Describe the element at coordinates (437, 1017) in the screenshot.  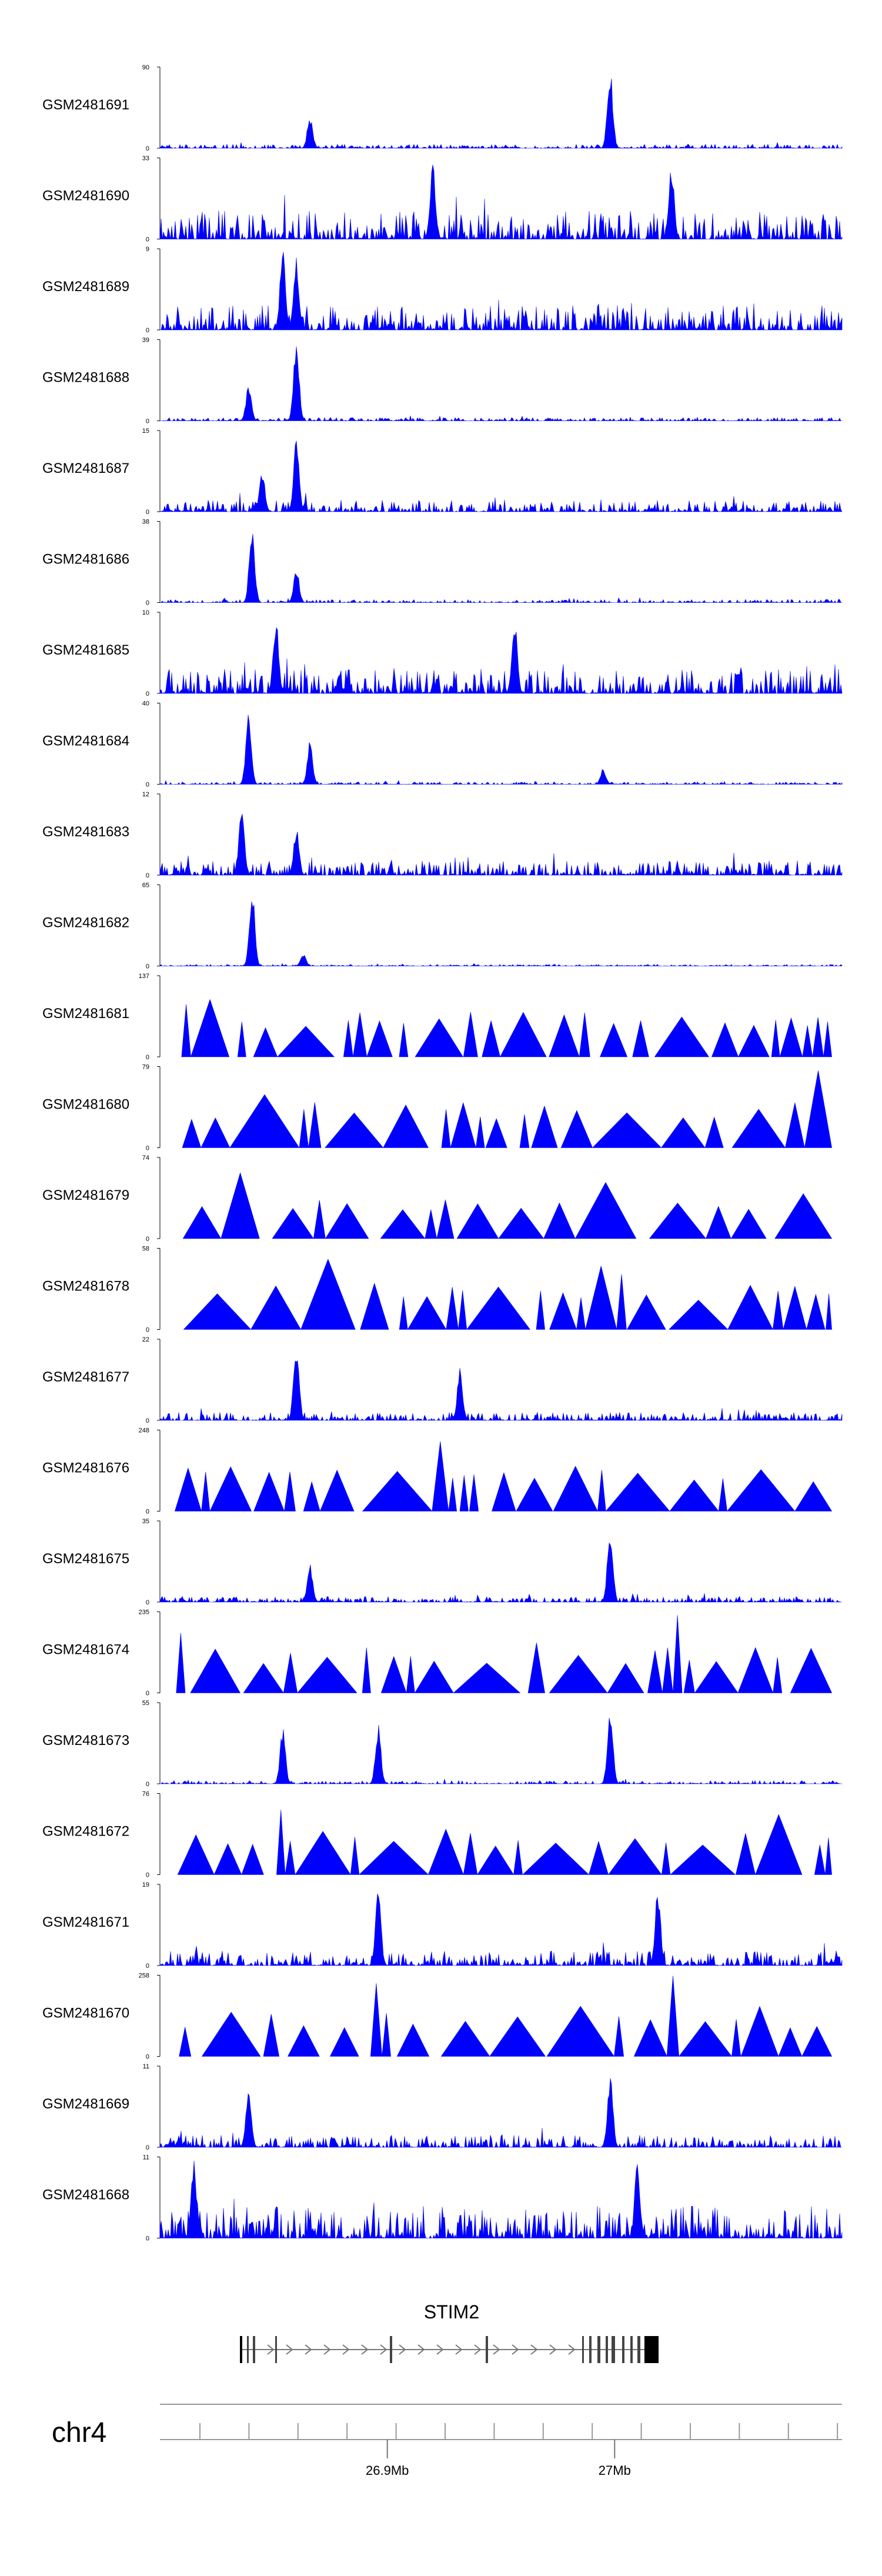
I see `track-GSM2481681: GSM2481681 137 0` at that location.